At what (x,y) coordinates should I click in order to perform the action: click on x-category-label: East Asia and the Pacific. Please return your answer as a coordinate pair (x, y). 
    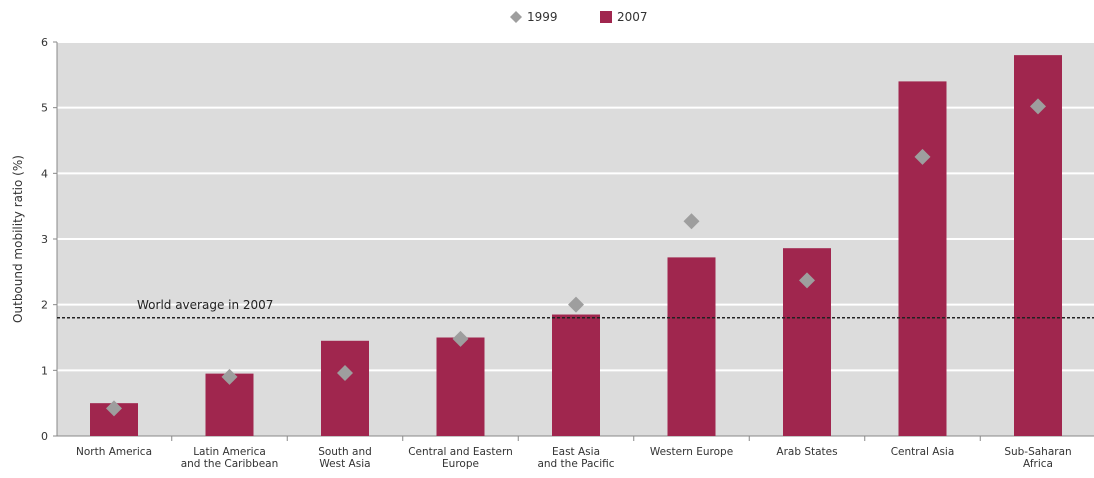
    Looking at the image, I should click on (575, 458).